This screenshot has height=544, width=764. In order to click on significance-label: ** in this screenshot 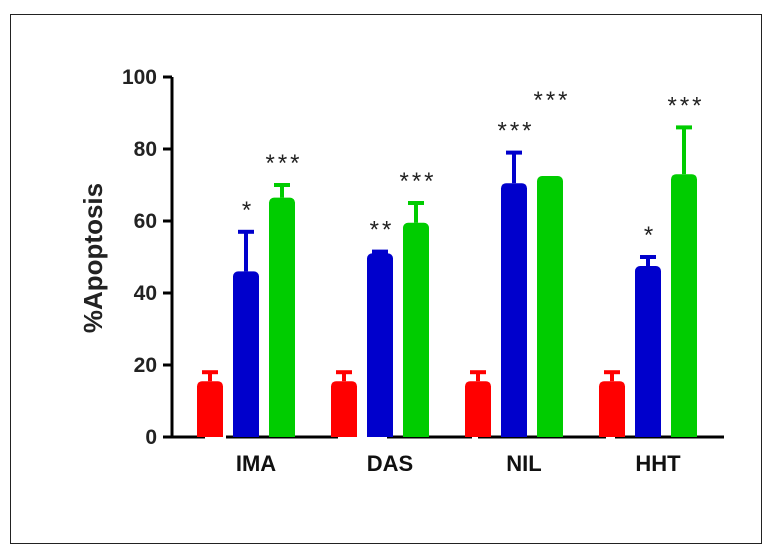, I will do `click(382, 230)`.